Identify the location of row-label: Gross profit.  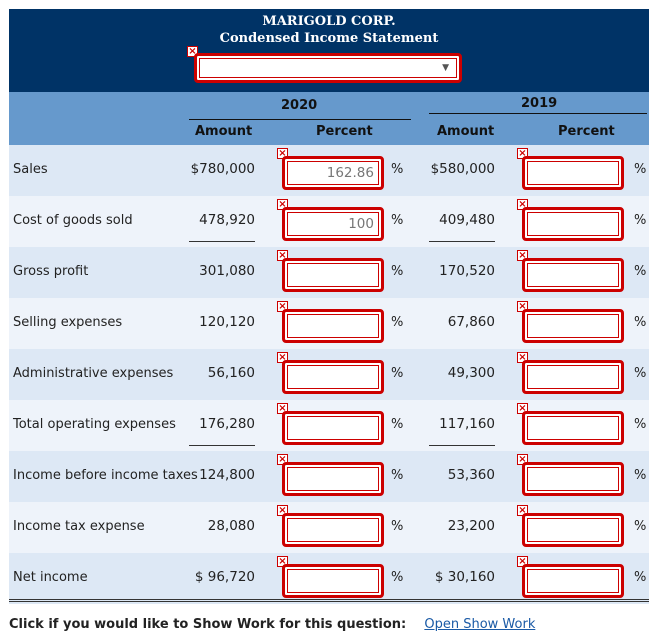
(51, 271).